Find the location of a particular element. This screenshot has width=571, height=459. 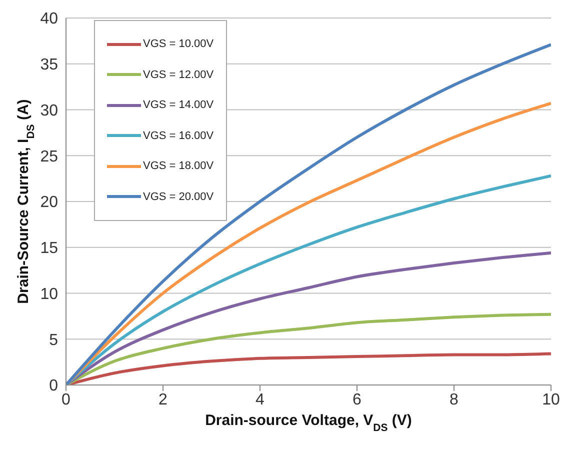

legend-label: VGS = 10.00V is located at coordinates (178, 44).